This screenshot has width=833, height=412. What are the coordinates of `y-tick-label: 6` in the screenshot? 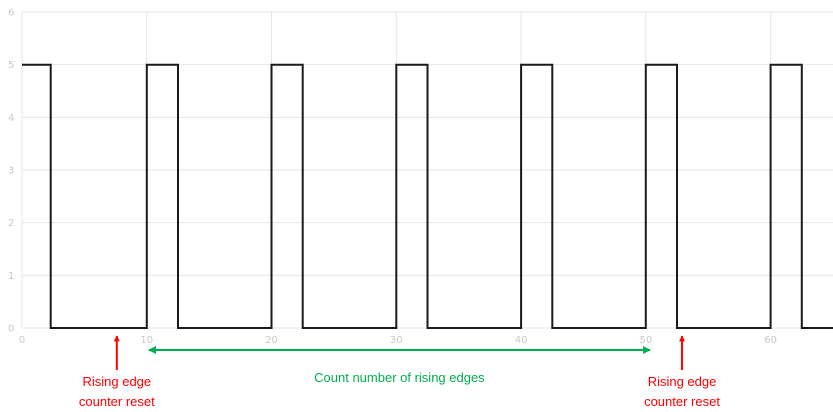 It's located at (11, 13).